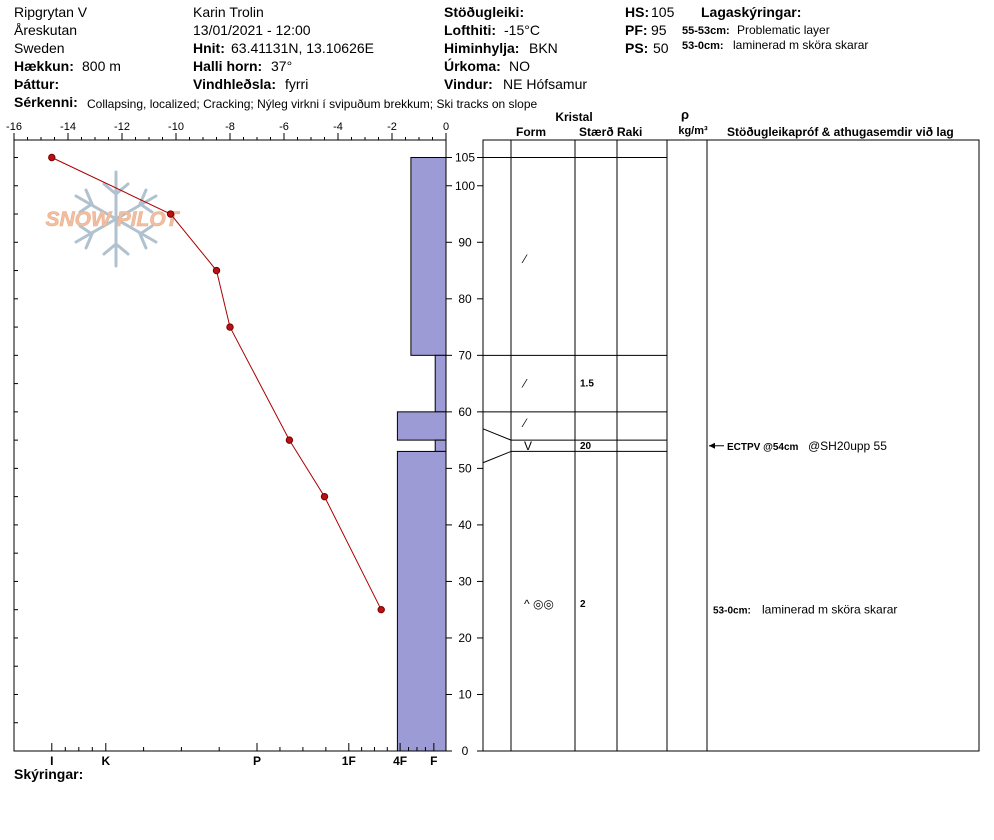 The image size is (994, 840). I want to click on datetime: 13/01/2021 - 12:00, so click(252, 30).